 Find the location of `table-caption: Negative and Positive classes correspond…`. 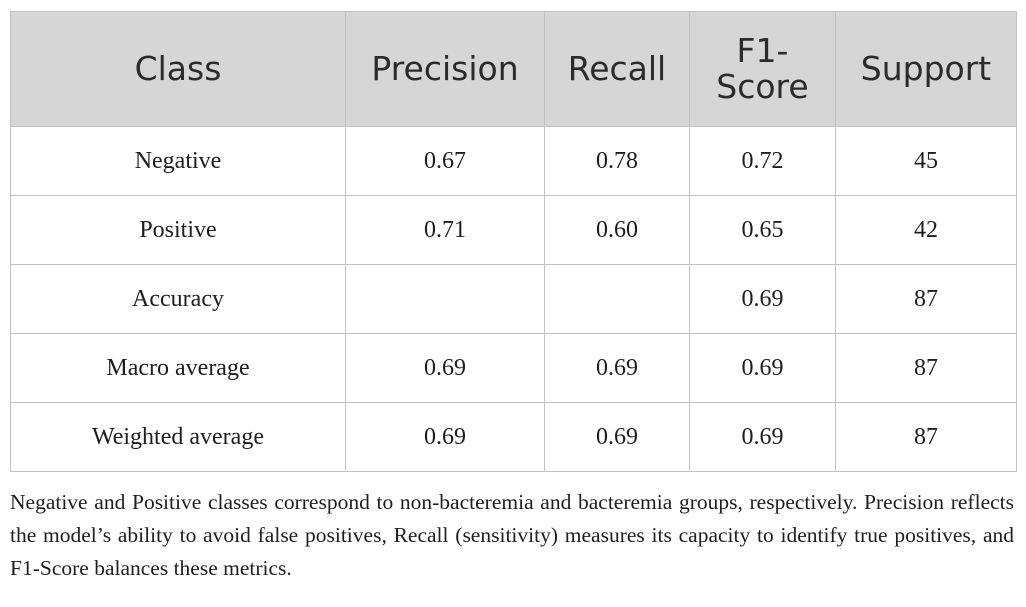

table-caption: Negative and Positive classes correspond… is located at coordinates (512, 535).